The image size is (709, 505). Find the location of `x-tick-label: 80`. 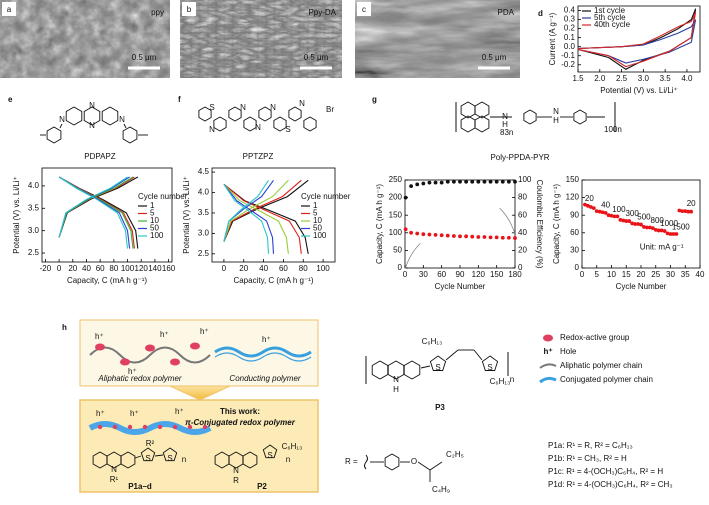

x-tick-label: 80 is located at coordinates (303, 268).